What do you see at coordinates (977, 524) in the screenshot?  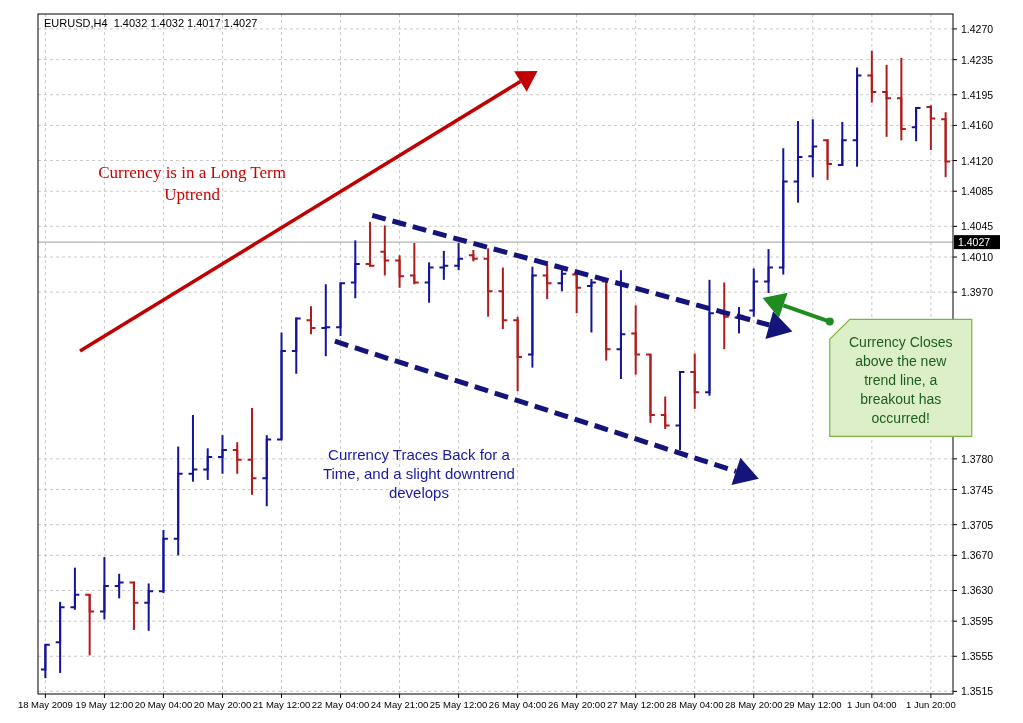 I see `y-tick-label: 1.3705` at bounding box center [977, 524].